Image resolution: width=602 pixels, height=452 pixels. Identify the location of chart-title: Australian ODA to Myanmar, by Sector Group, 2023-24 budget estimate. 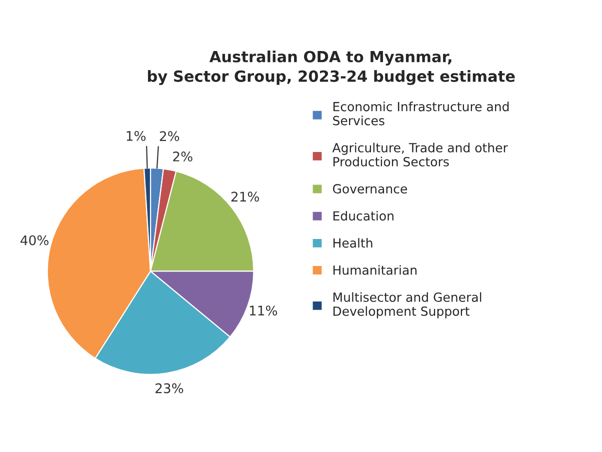
(331, 68).